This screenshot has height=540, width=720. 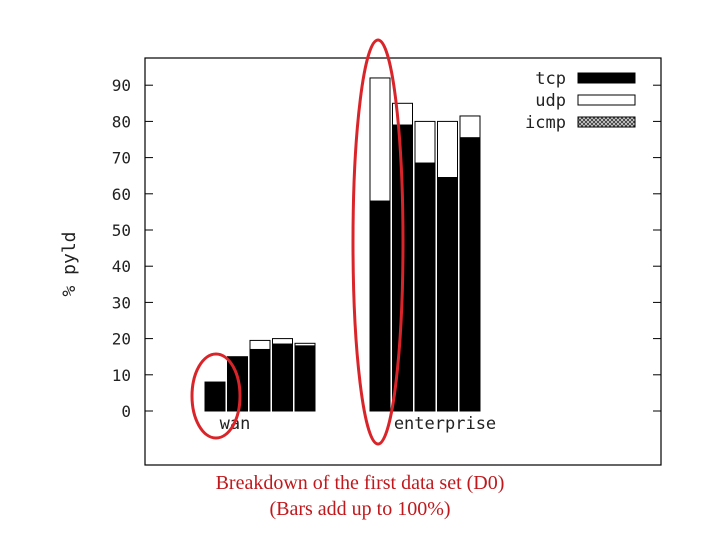 I want to click on y-tick-label: 40, so click(x=121, y=266).